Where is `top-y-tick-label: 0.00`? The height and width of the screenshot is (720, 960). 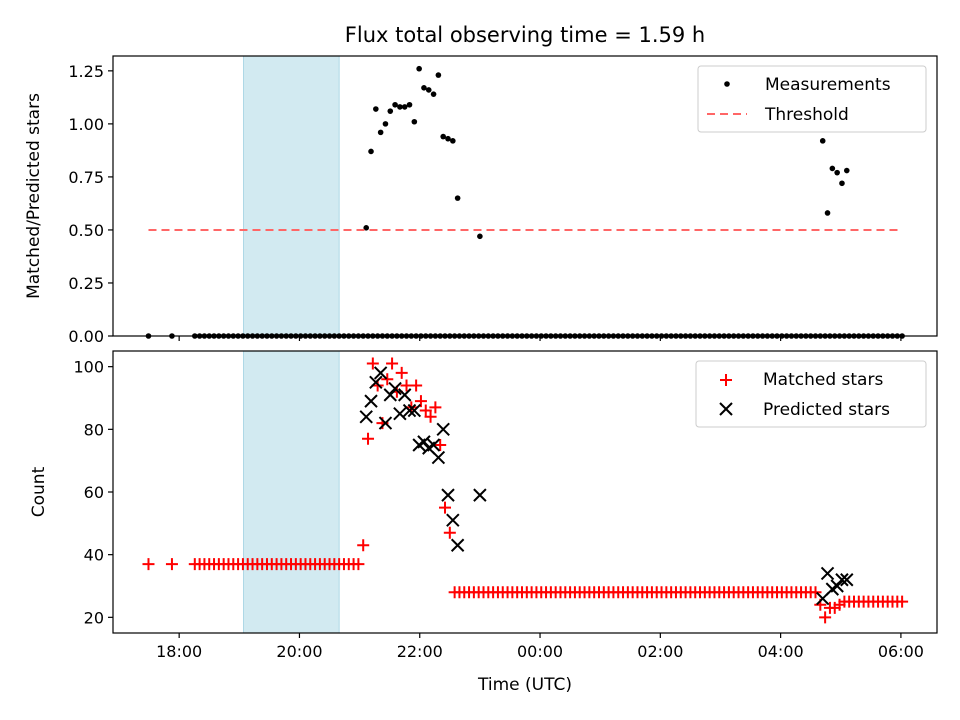 top-y-tick-label: 0.00 is located at coordinates (86, 336).